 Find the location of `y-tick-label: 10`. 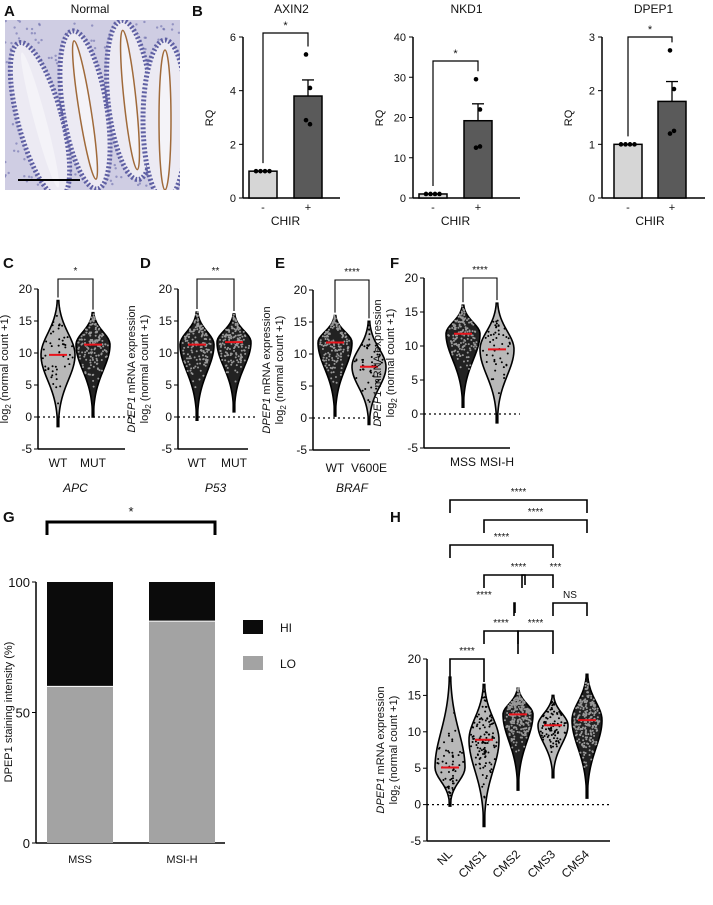

y-tick-label: 10 is located at coordinates (412, 346).